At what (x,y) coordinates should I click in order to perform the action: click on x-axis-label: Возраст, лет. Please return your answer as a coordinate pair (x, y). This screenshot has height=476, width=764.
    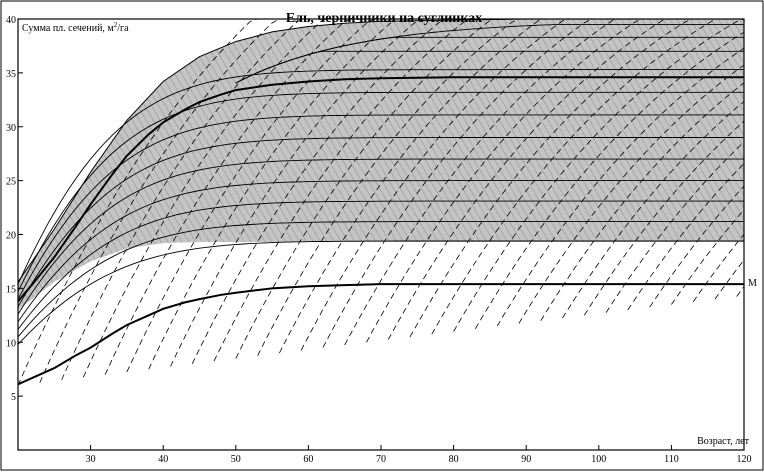
    Looking at the image, I should click on (723, 441).